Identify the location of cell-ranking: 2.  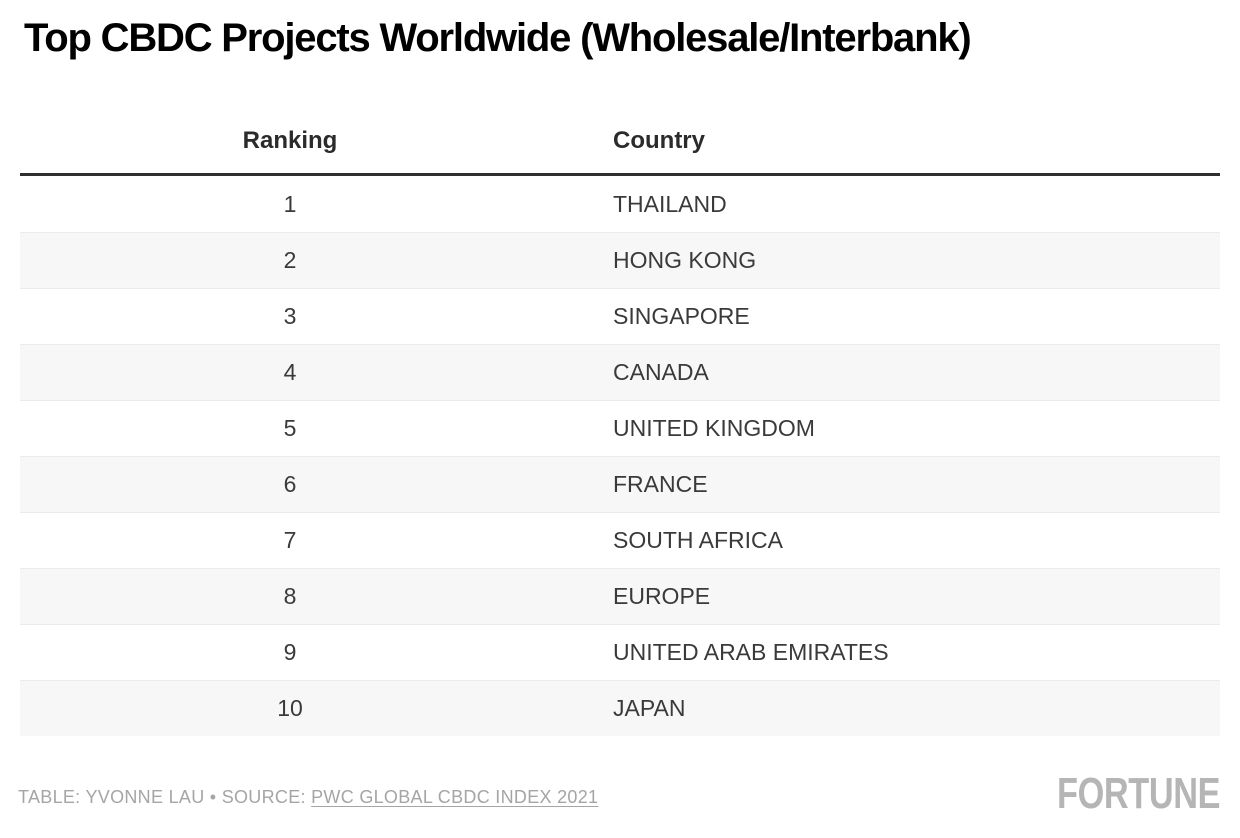
(290, 260).